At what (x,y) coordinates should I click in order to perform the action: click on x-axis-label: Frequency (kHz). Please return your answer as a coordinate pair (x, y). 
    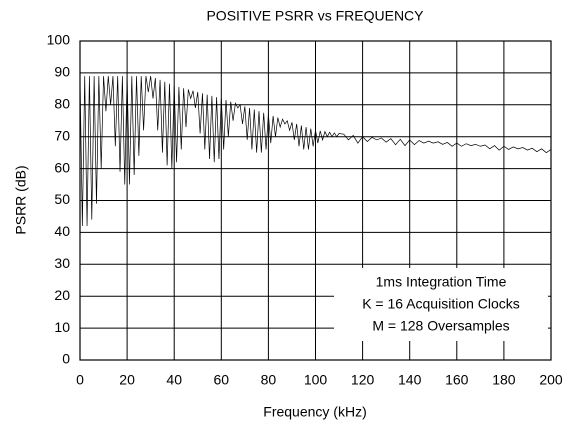
    Looking at the image, I should click on (314, 412).